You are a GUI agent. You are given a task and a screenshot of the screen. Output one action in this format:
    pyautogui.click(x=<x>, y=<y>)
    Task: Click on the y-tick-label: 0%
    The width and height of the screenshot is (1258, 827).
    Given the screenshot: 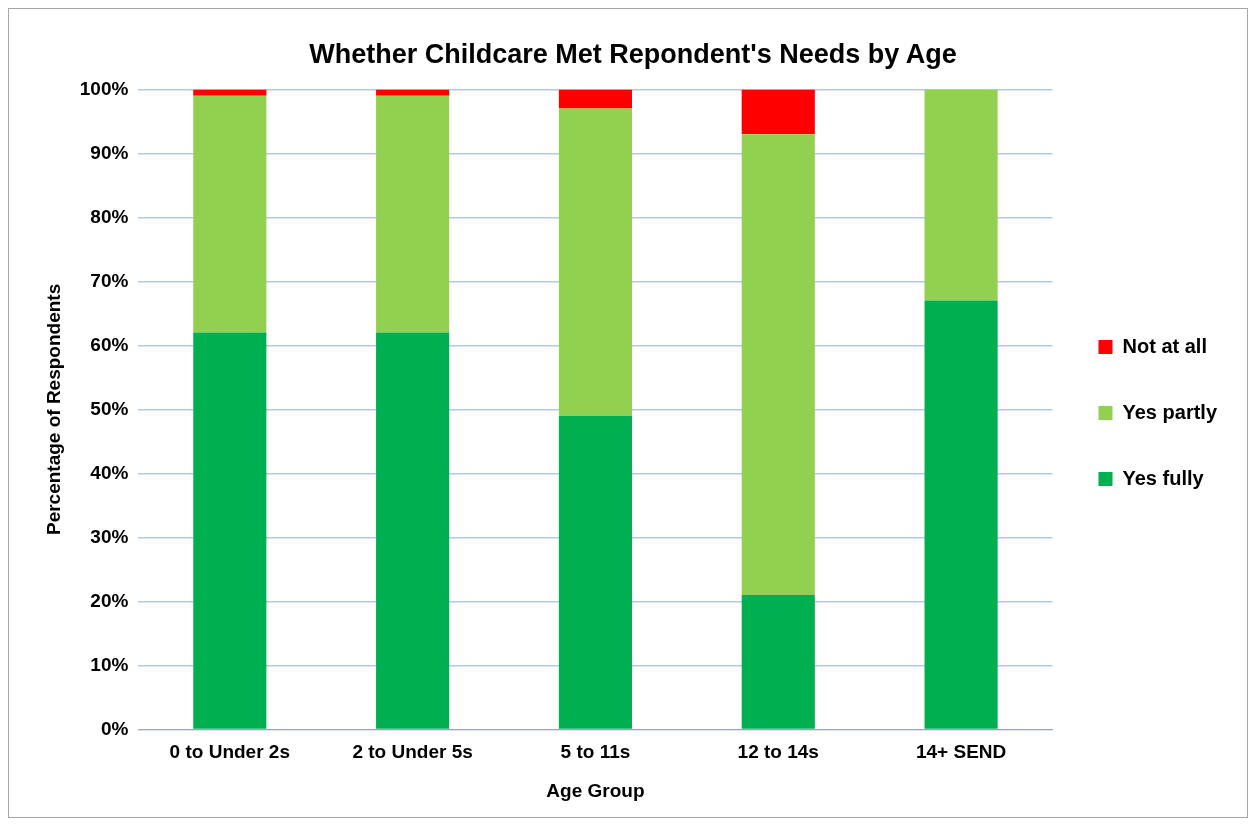 What is the action you would take?
    pyautogui.click(x=114, y=728)
    